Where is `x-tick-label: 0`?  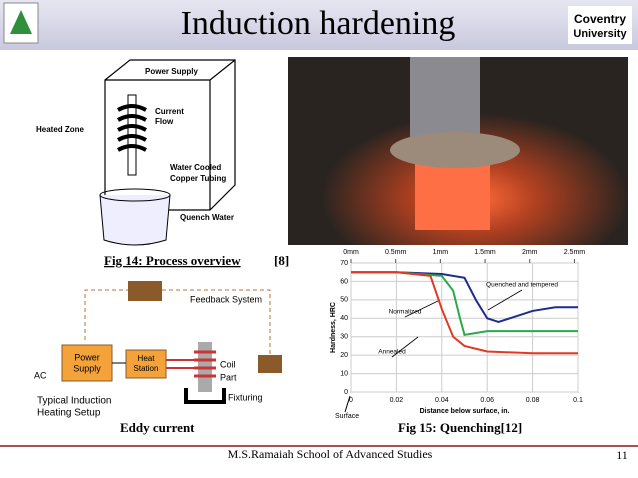 x-tick-label: 0 is located at coordinates (351, 400).